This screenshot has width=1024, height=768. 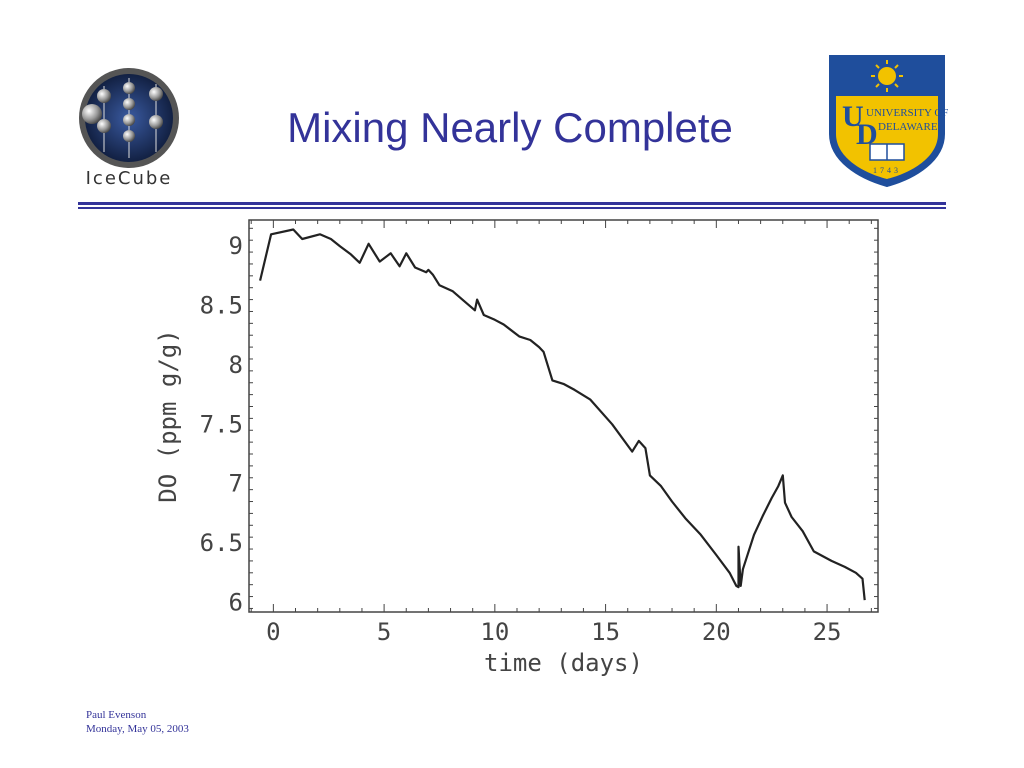 I want to click on y-axis-label: DO (ppm g/g), so click(x=168, y=415).